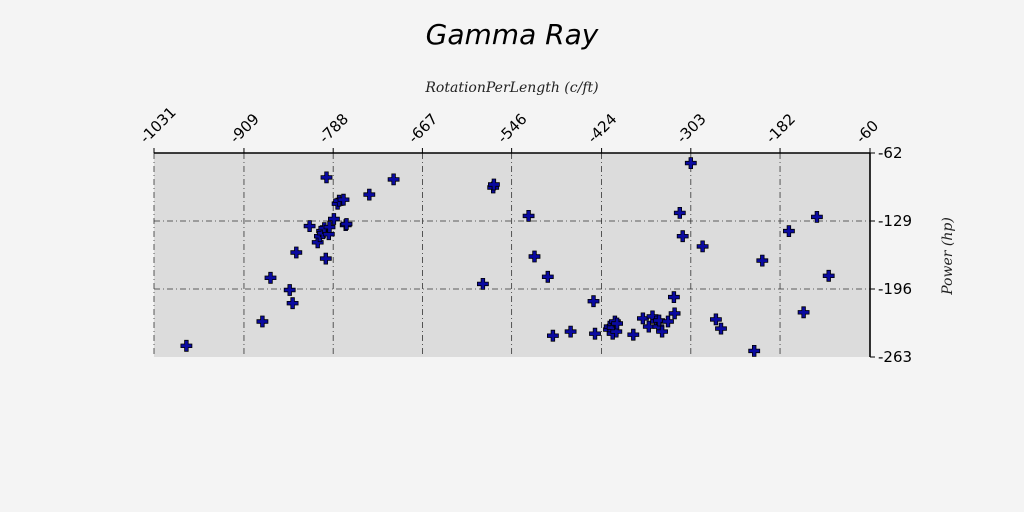 This screenshot has width=1024, height=512. What do you see at coordinates (890, 153) in the screenshot?
I see `y-tick-label: -62` at bounding box center [890, 153].